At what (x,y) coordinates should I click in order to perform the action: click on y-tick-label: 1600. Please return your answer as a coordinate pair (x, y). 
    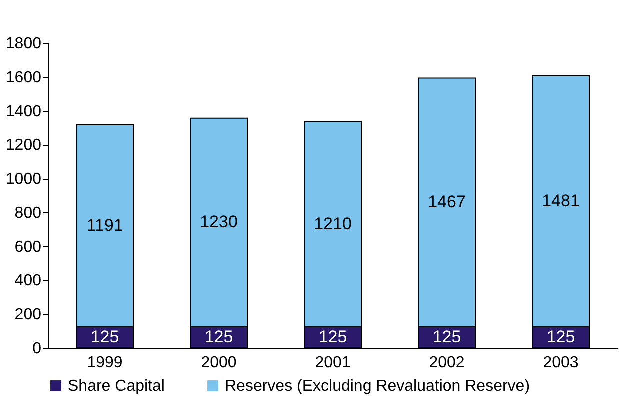
    Looking at the image, I should click on (24, 77).